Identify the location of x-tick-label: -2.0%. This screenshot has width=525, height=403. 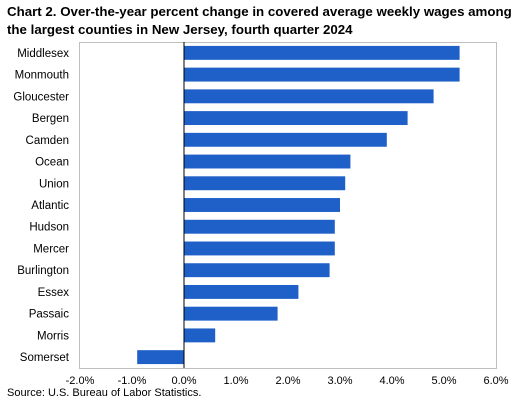
(80, 381).